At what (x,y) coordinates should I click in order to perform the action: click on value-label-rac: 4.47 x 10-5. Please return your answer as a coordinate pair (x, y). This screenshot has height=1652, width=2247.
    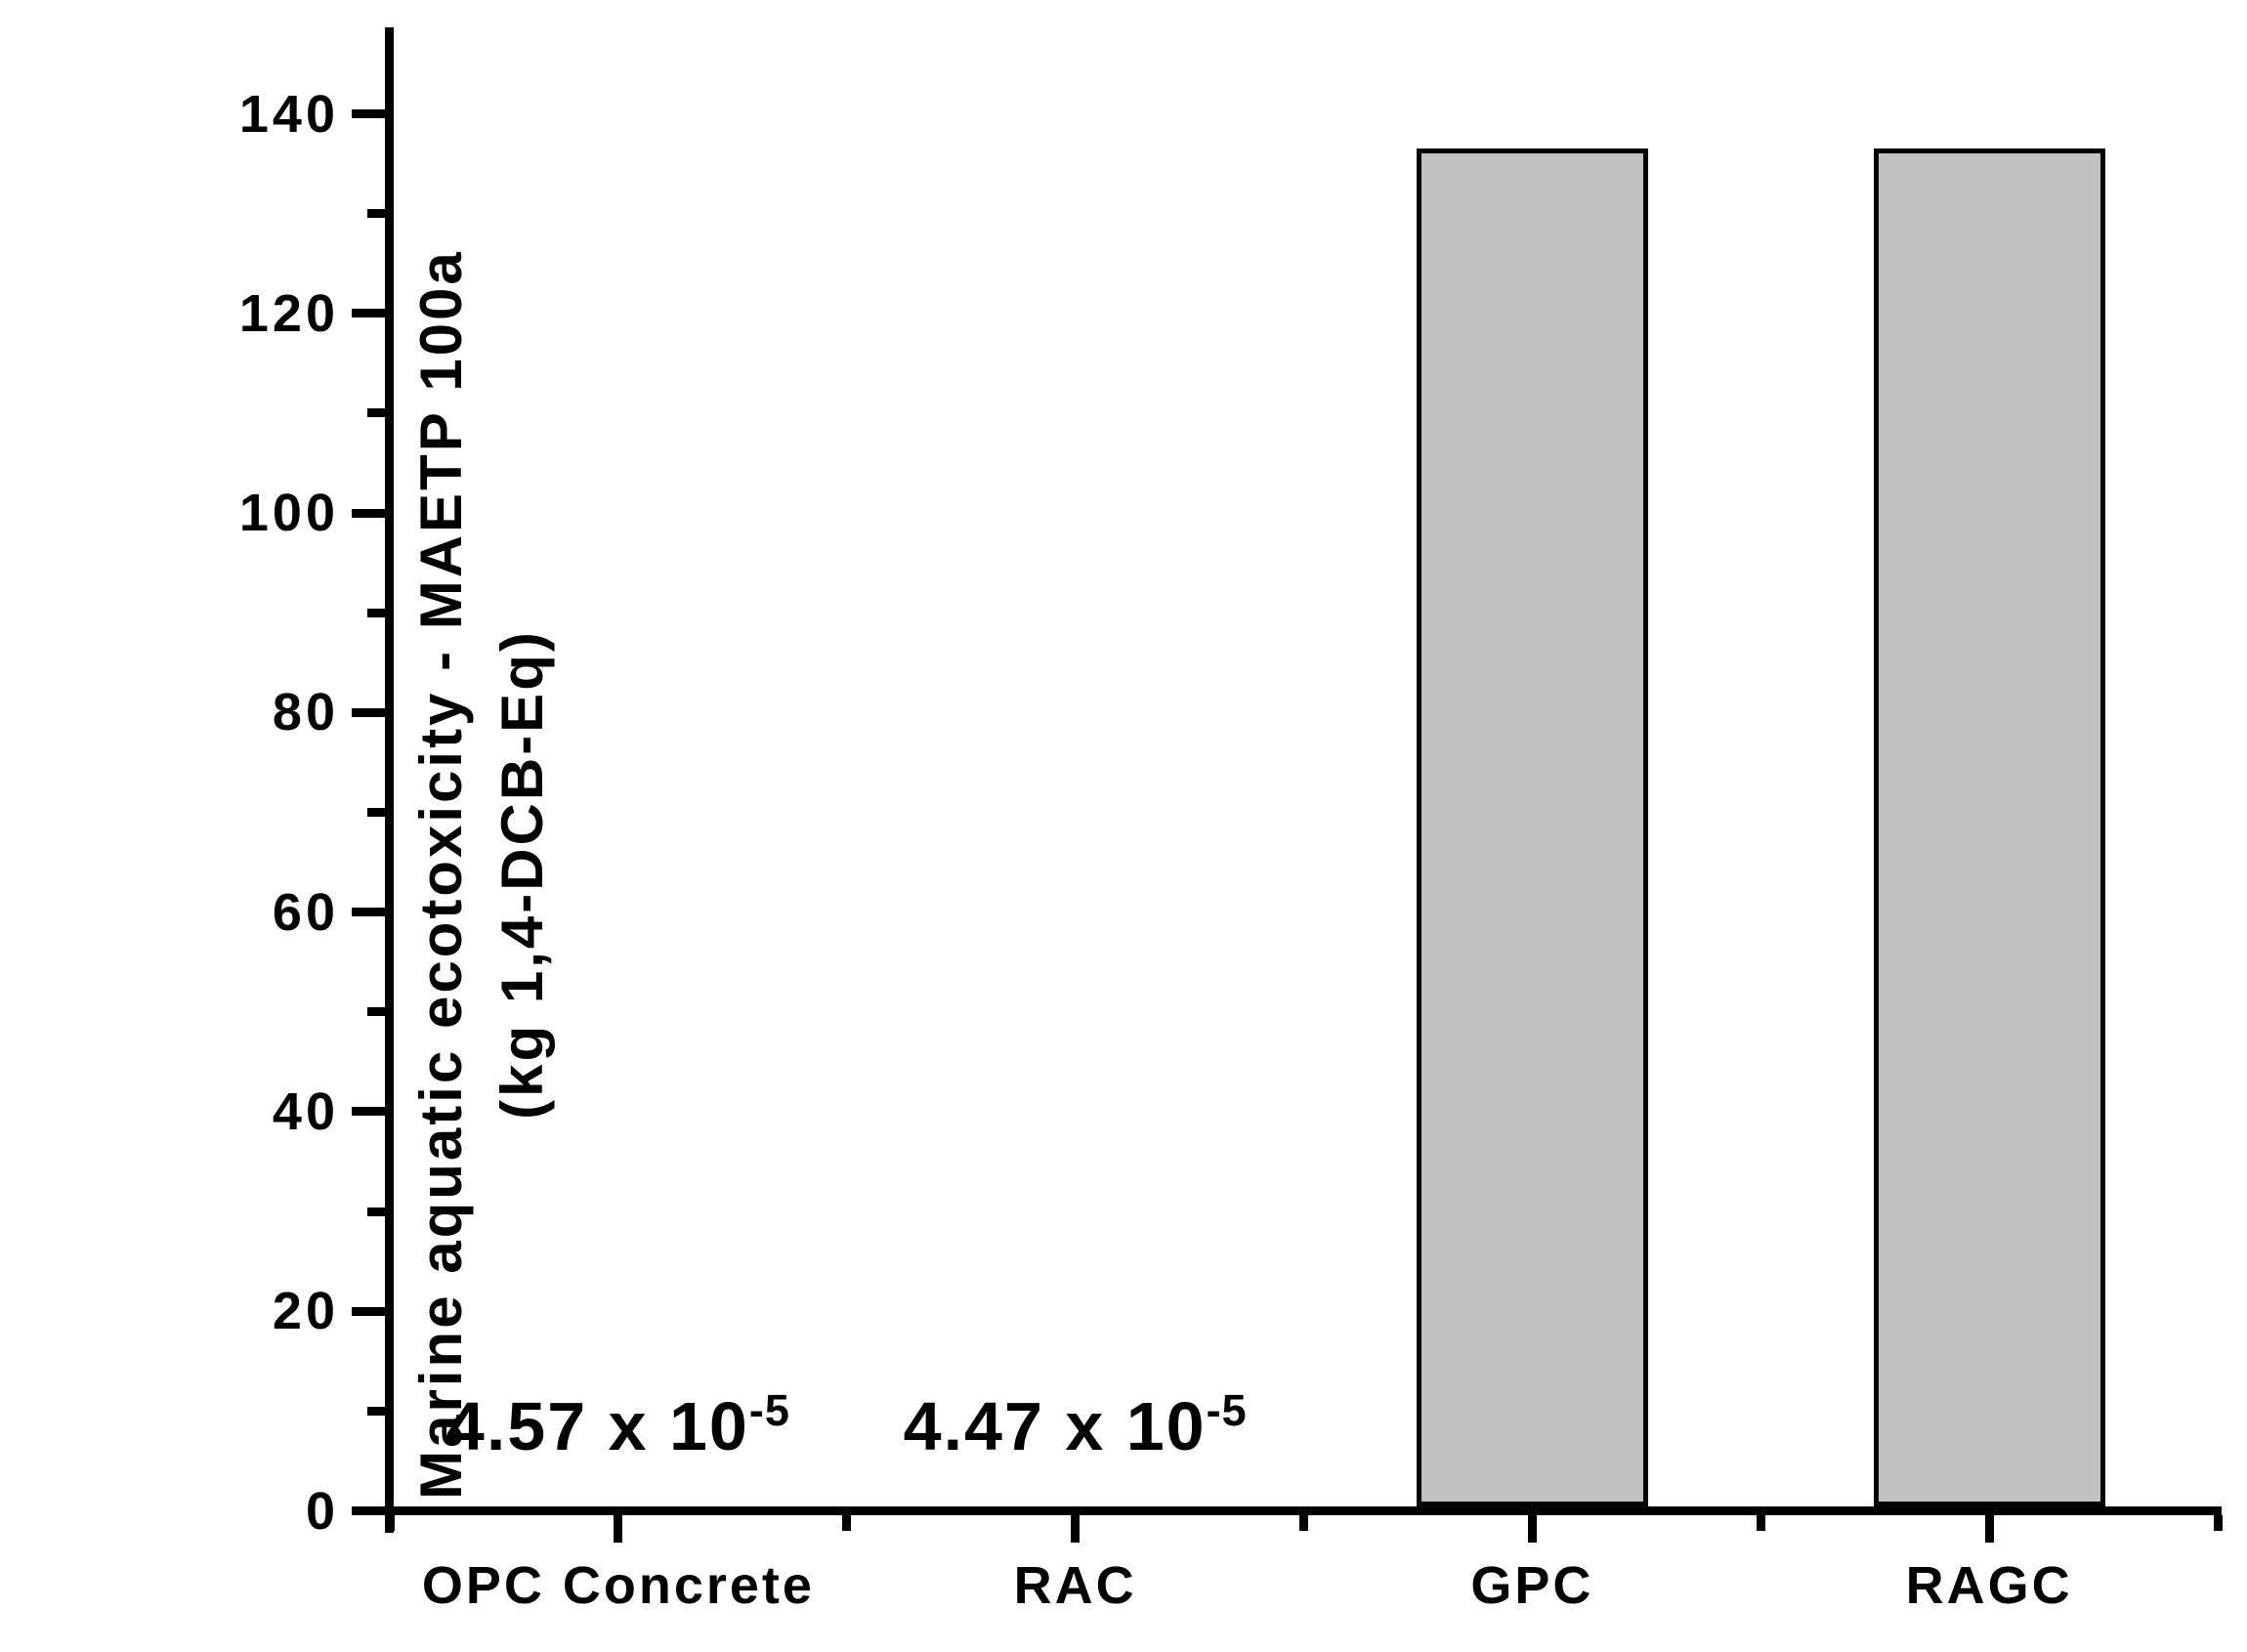
    Looking at the image, I should click on (1075, 1430).